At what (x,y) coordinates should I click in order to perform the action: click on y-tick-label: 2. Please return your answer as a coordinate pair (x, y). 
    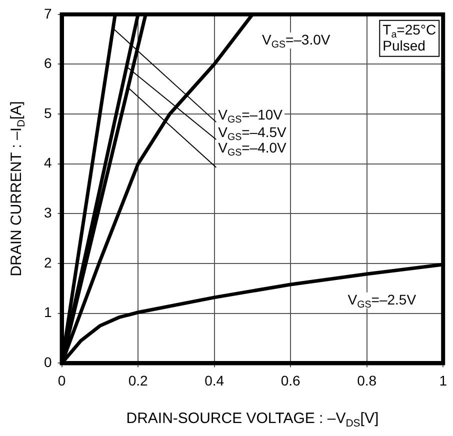
    Looking at the image, I should click on (48, 262).